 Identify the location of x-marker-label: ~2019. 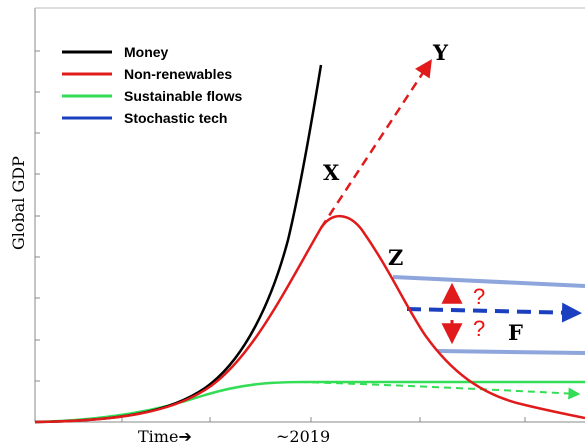
(303, 436).